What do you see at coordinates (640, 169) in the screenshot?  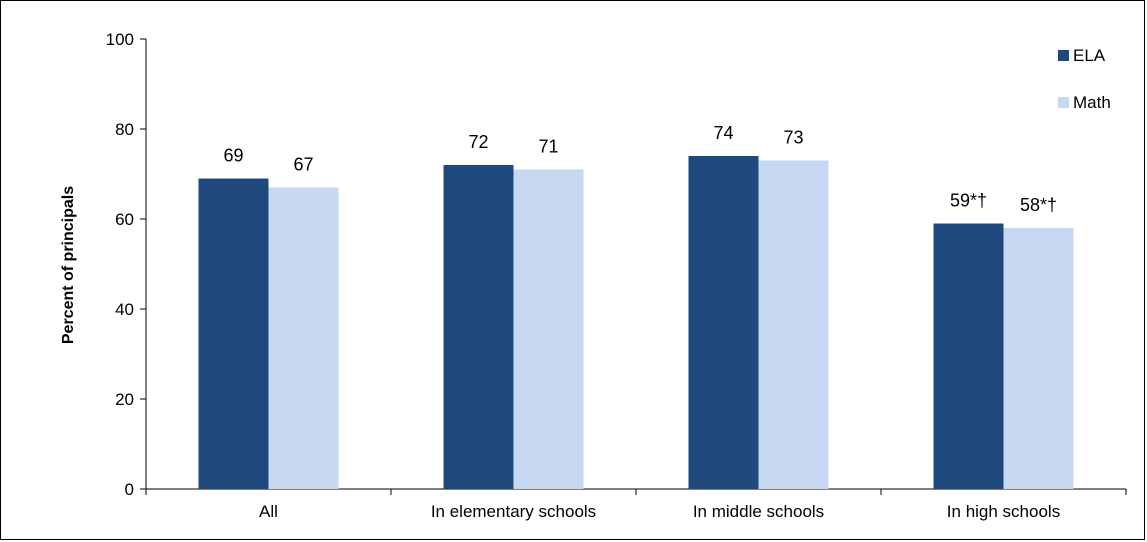 I see `data-labels: 69 67 72 71 74 73 59*† 58*†` at bounding box center [640, 169].